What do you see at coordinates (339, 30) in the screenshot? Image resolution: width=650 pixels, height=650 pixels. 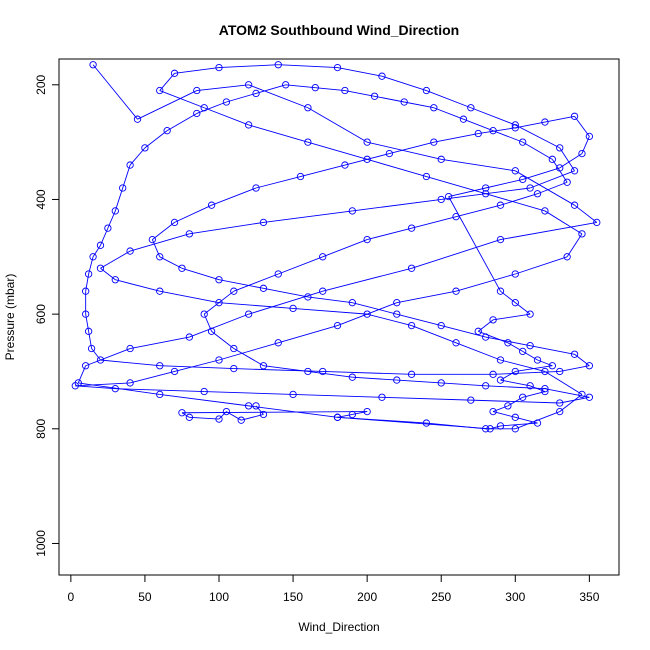 I see `chart-title: ATOM2 Southbound Wind_Direction` at bounding box center [339, 30].